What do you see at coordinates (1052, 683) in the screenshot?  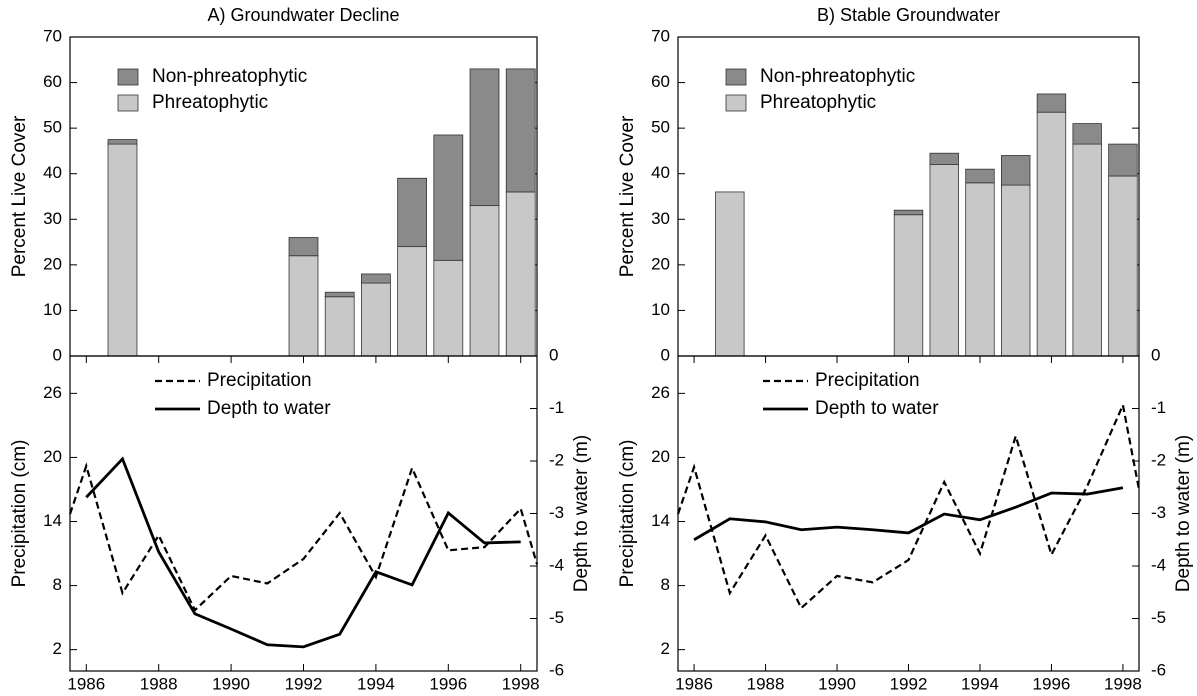 I see `x-tick-label: 1996` at bounding box center [1052, 683].